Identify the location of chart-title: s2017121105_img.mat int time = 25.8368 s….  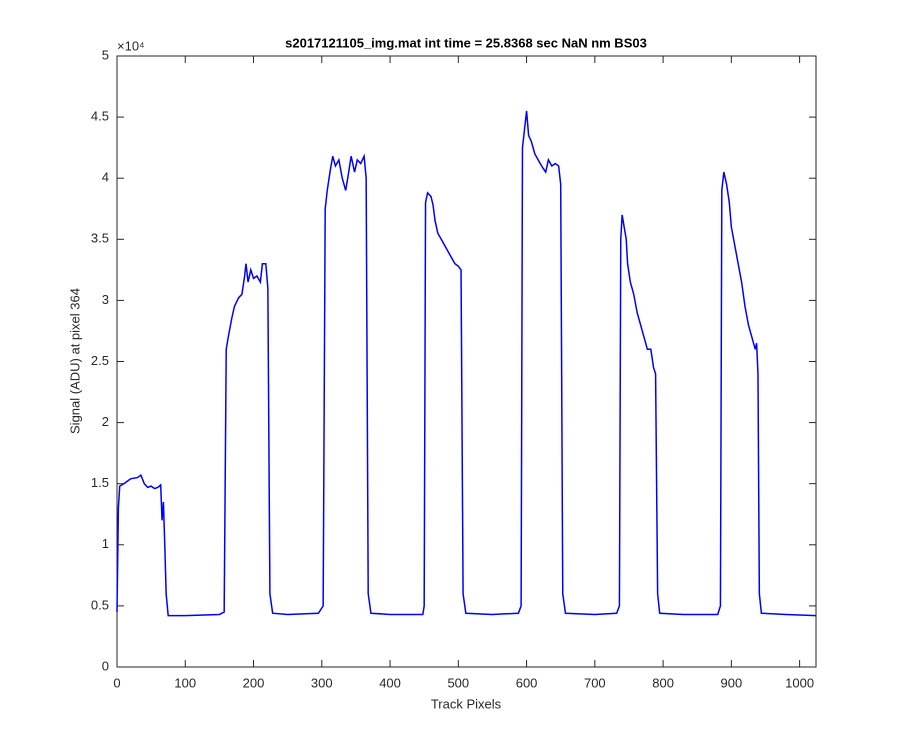
(466, 42).